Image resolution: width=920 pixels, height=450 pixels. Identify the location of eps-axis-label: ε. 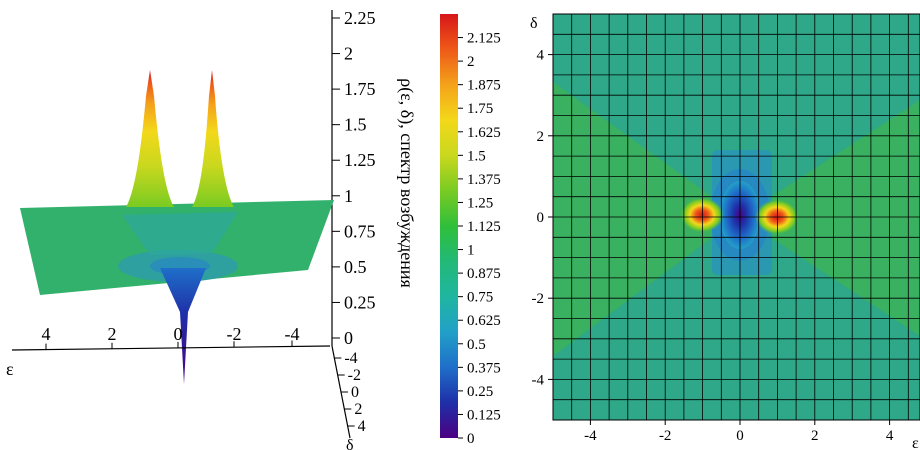
(10, 369).